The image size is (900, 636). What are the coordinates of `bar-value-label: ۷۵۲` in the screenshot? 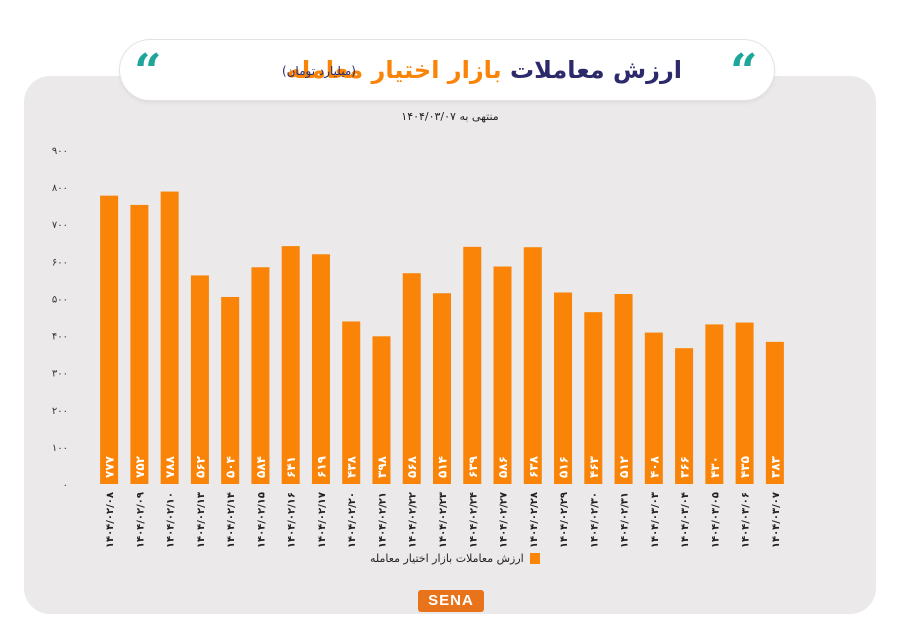 It's located at (140, 466).